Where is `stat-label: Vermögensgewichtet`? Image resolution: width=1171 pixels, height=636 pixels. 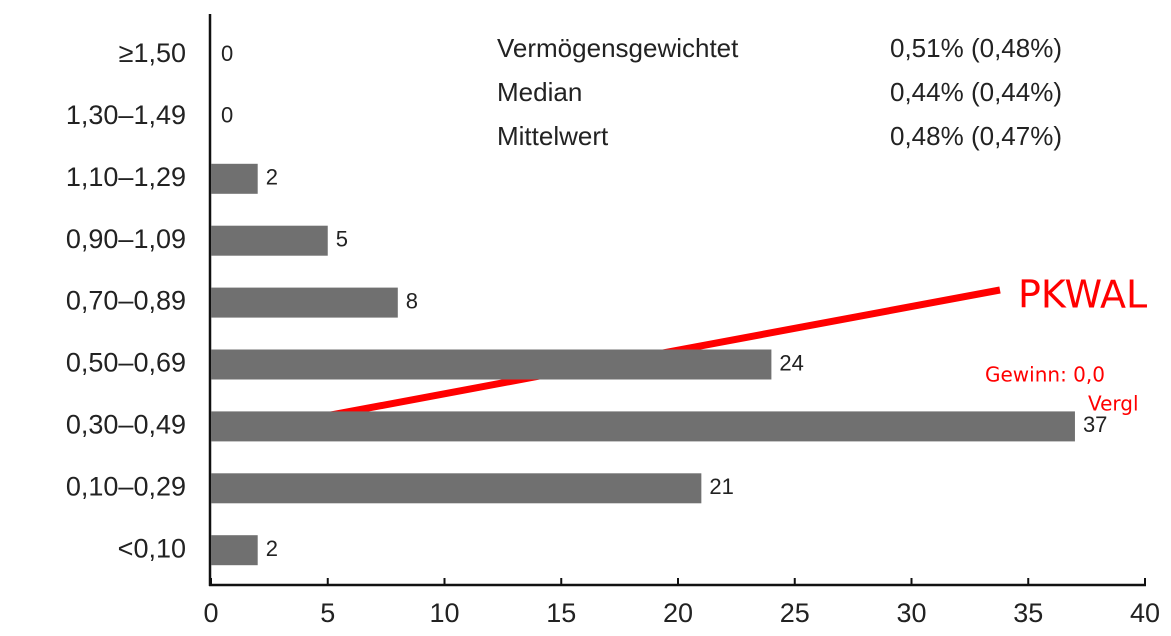
stat-label: Vermögensgewichtet is located at coordinates (618, 48).